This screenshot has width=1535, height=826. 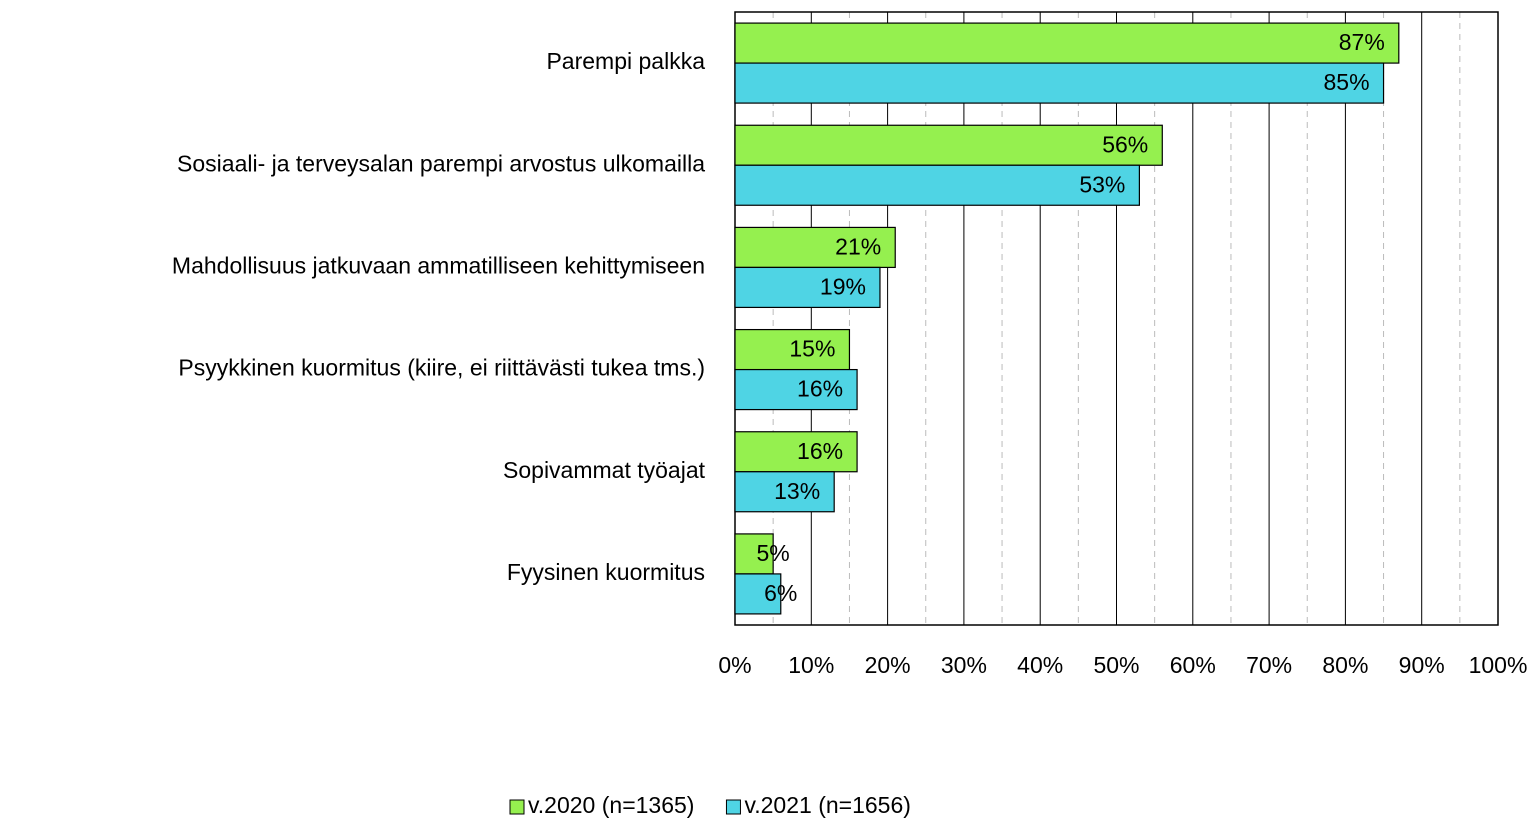 What do you see at coordinates (780, 593) in the screenshot?
I see `value-label: 6%` at bounding box center [780, 593].